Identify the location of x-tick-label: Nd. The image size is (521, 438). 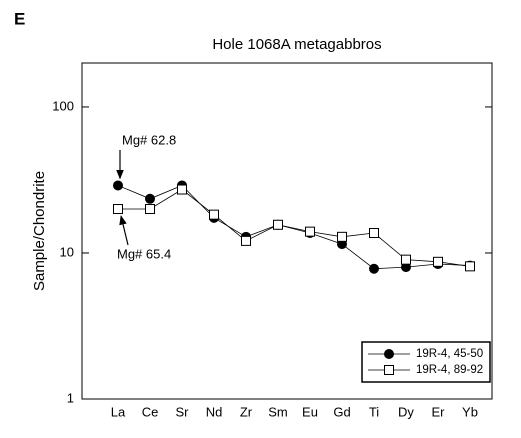
(214, 411).